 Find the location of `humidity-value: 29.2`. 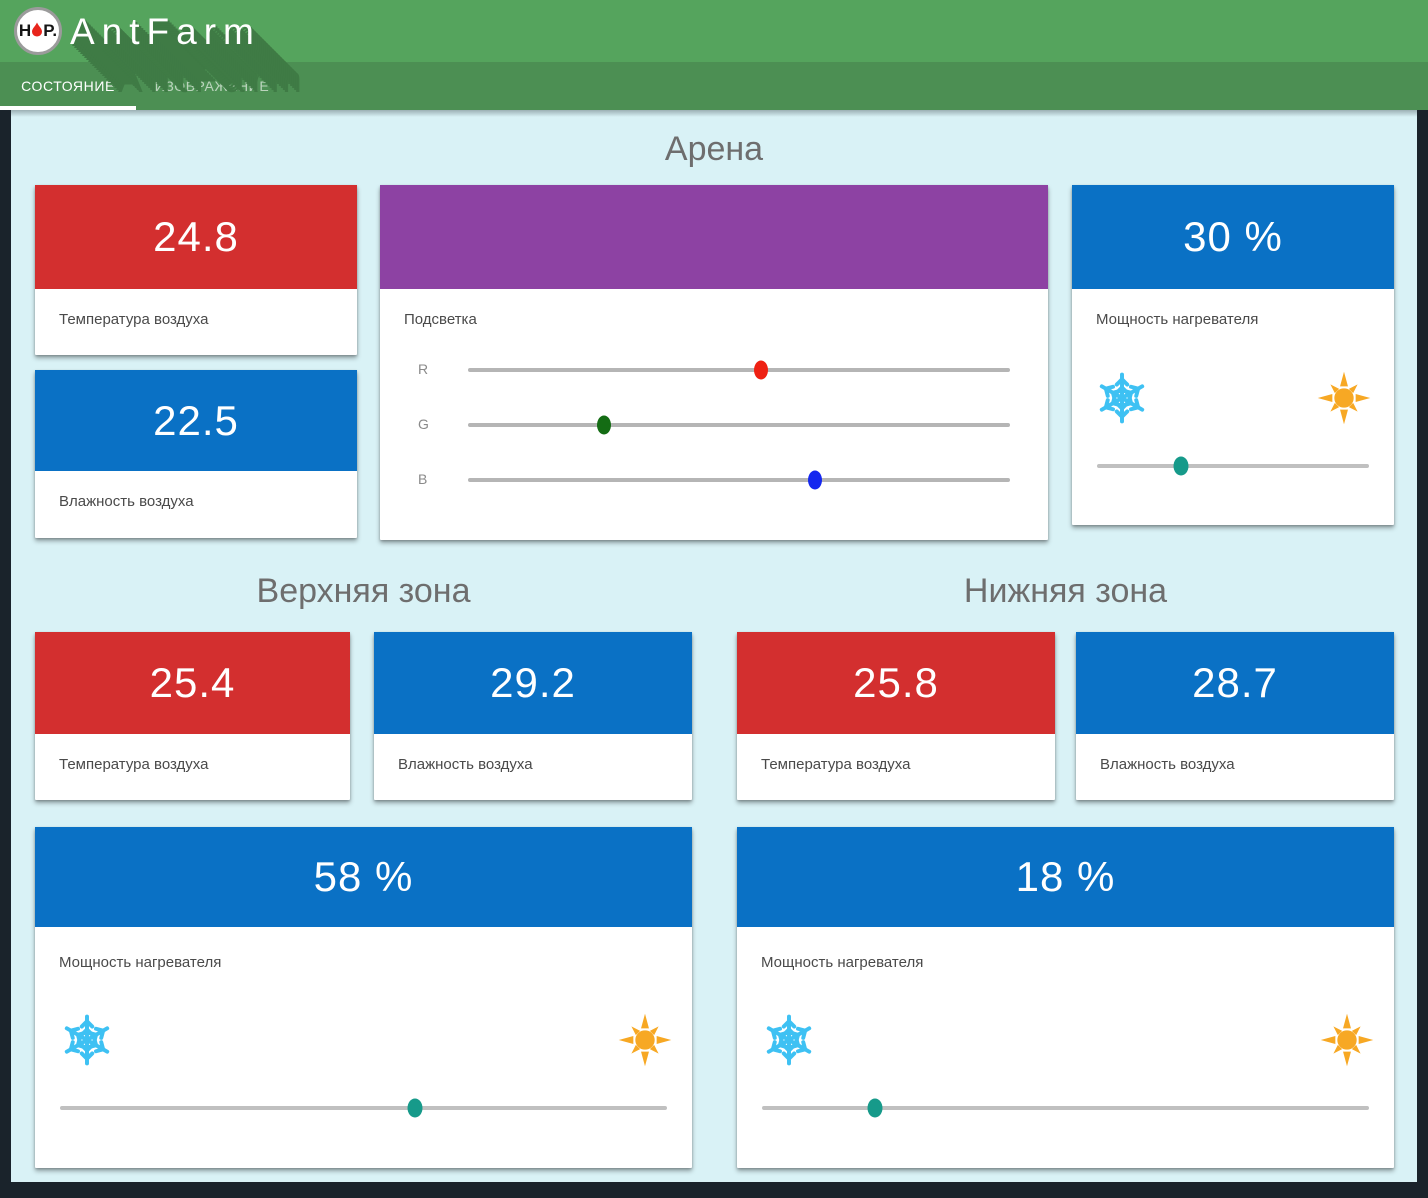

humidity-value: 29.2 is located at coordinates (533, 682).